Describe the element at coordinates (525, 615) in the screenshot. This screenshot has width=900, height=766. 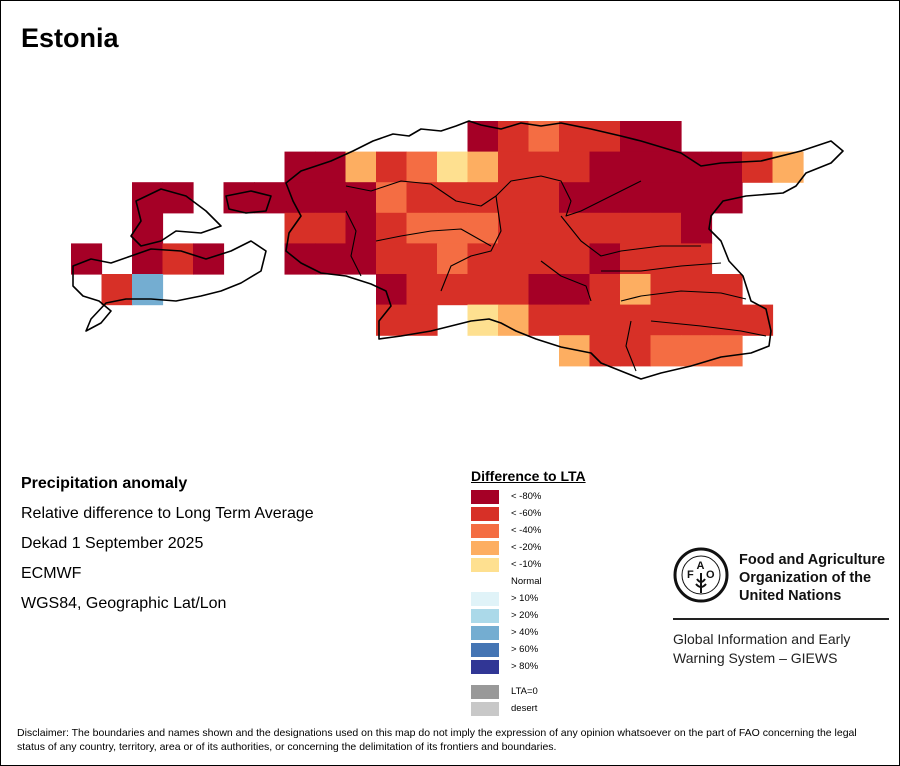
I see `legend-label: > 20%` at that location.